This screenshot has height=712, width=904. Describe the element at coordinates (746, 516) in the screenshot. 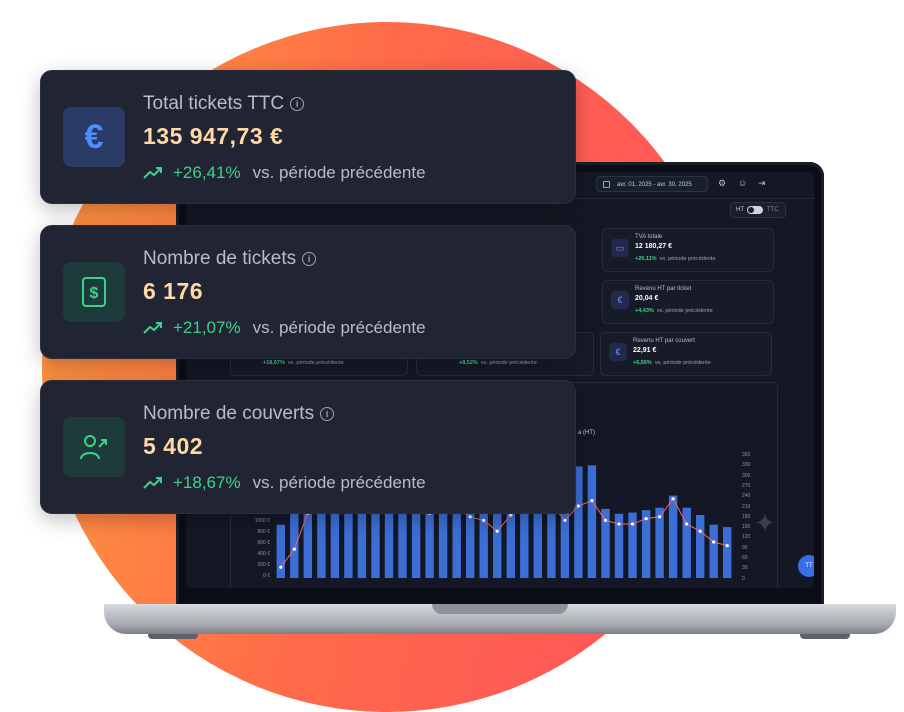

I see `right-axis-tick: 180` at that location.